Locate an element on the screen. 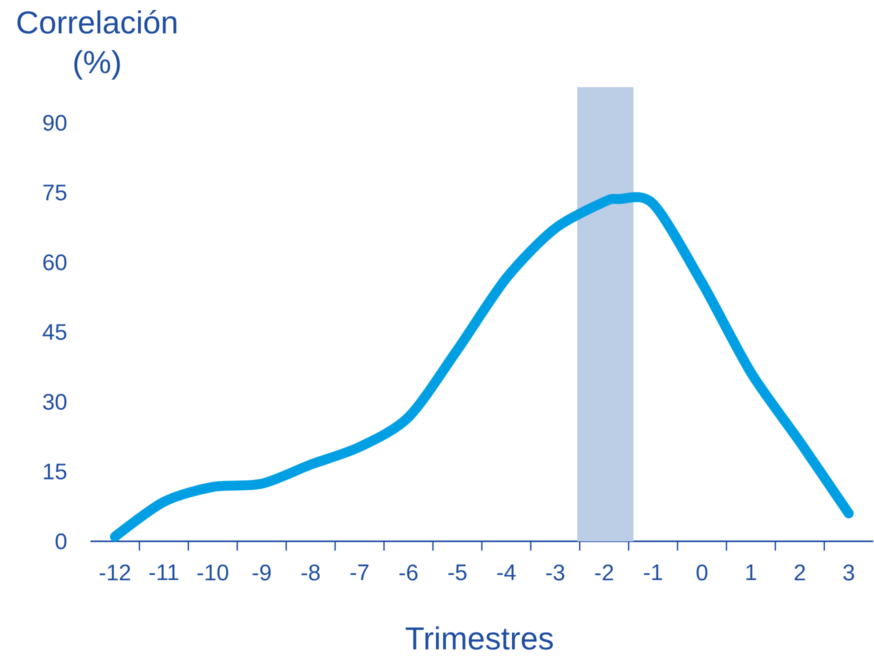 The height and width of the screenshot is (656, 874). x-tick-label: -11 is located at coordinates (163, 572).